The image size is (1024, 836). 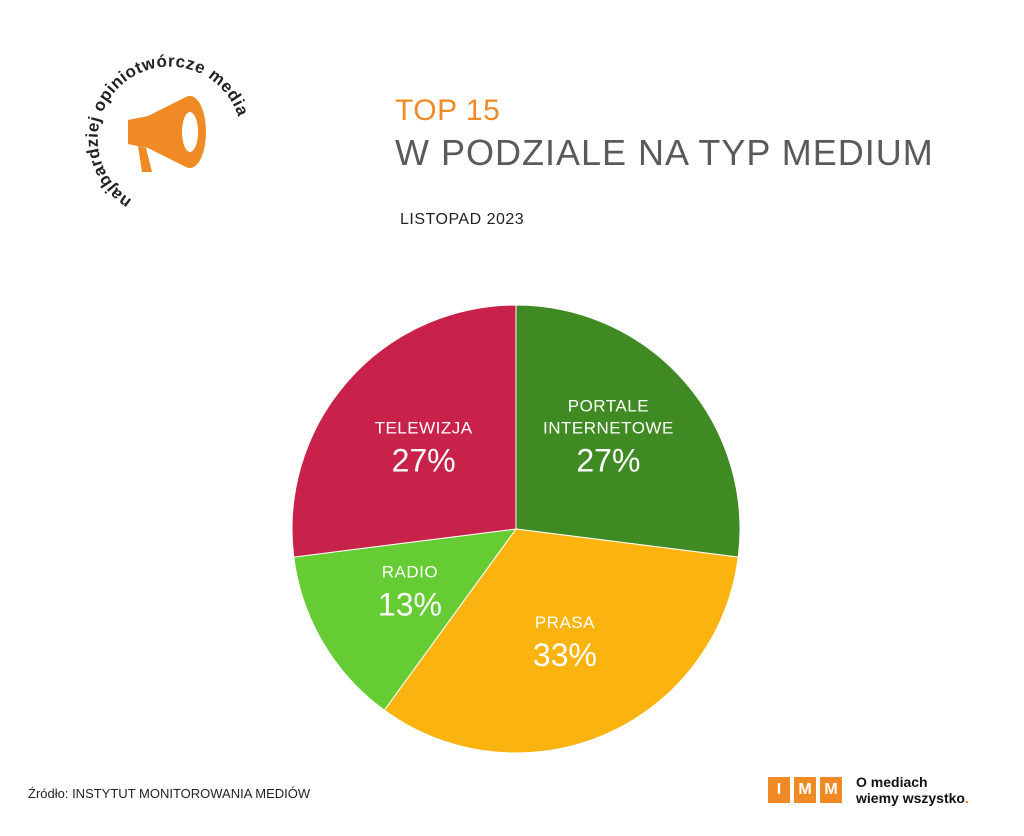 I want to click on slice-label-3-0: TELEWIZJA, so click(x=424, y=428).